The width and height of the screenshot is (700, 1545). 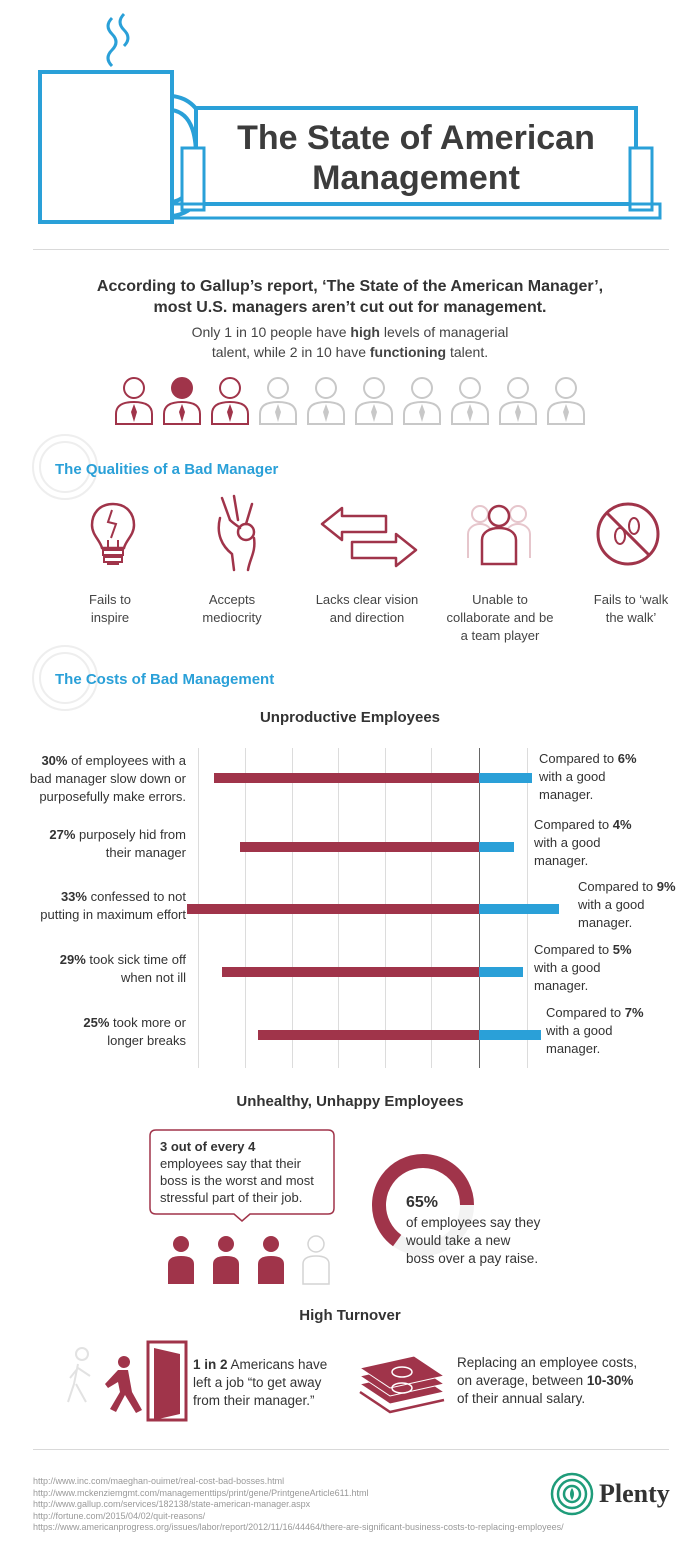 What do you see at coordinates (73, 896) in the screenshot?
I see `bar-pct: 33%` at bounding box center [73, 896].